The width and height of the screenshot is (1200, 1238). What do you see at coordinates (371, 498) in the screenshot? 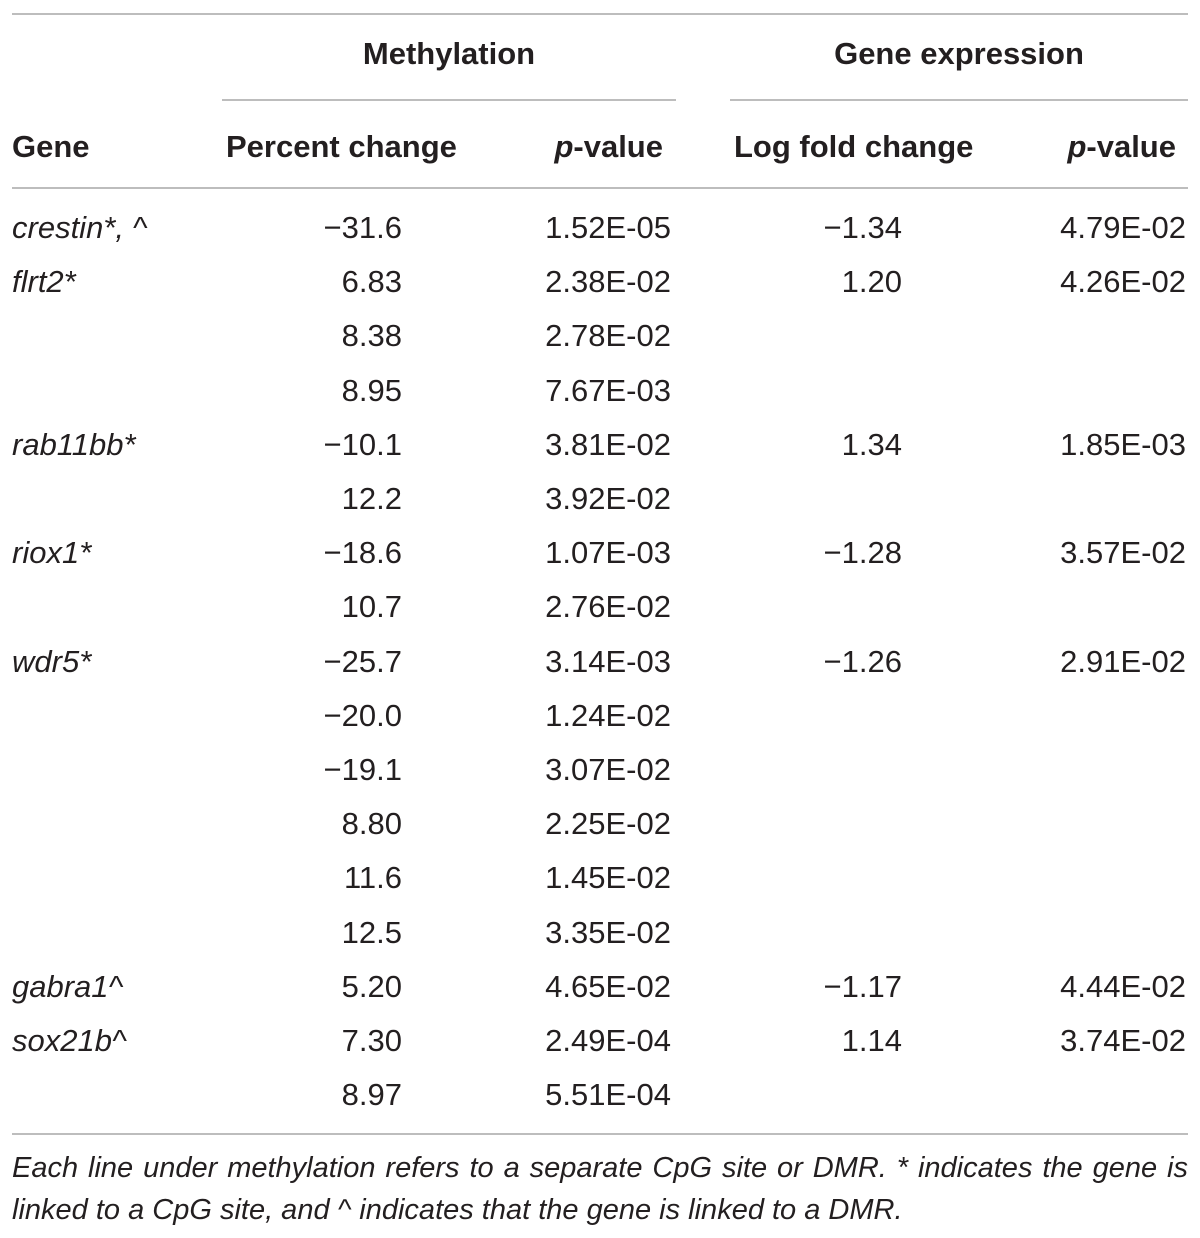
I see `percent-change-cell: 12.2` at bounding box center [371, 498].